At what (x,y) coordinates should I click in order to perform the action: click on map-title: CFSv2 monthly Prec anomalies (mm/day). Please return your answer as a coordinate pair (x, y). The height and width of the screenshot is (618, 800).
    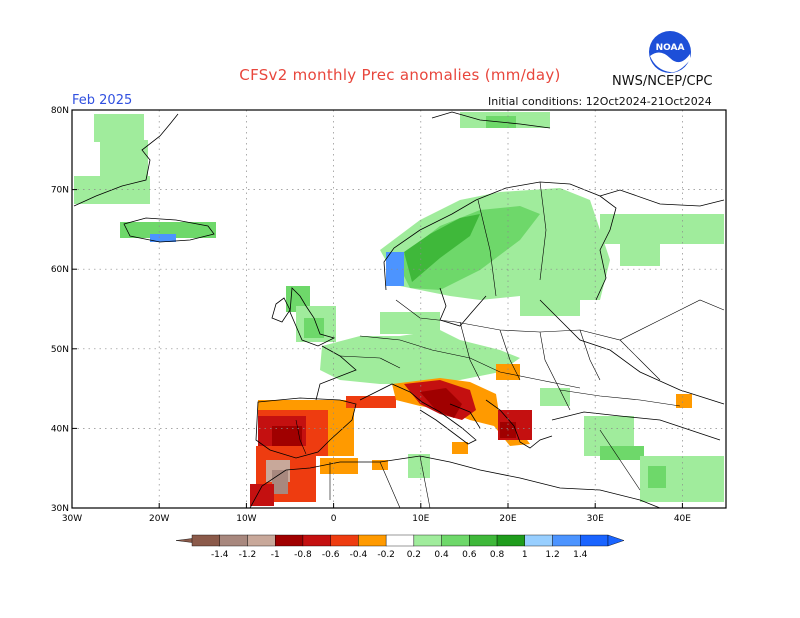
    Looking at the image, I should click on (400, 75).